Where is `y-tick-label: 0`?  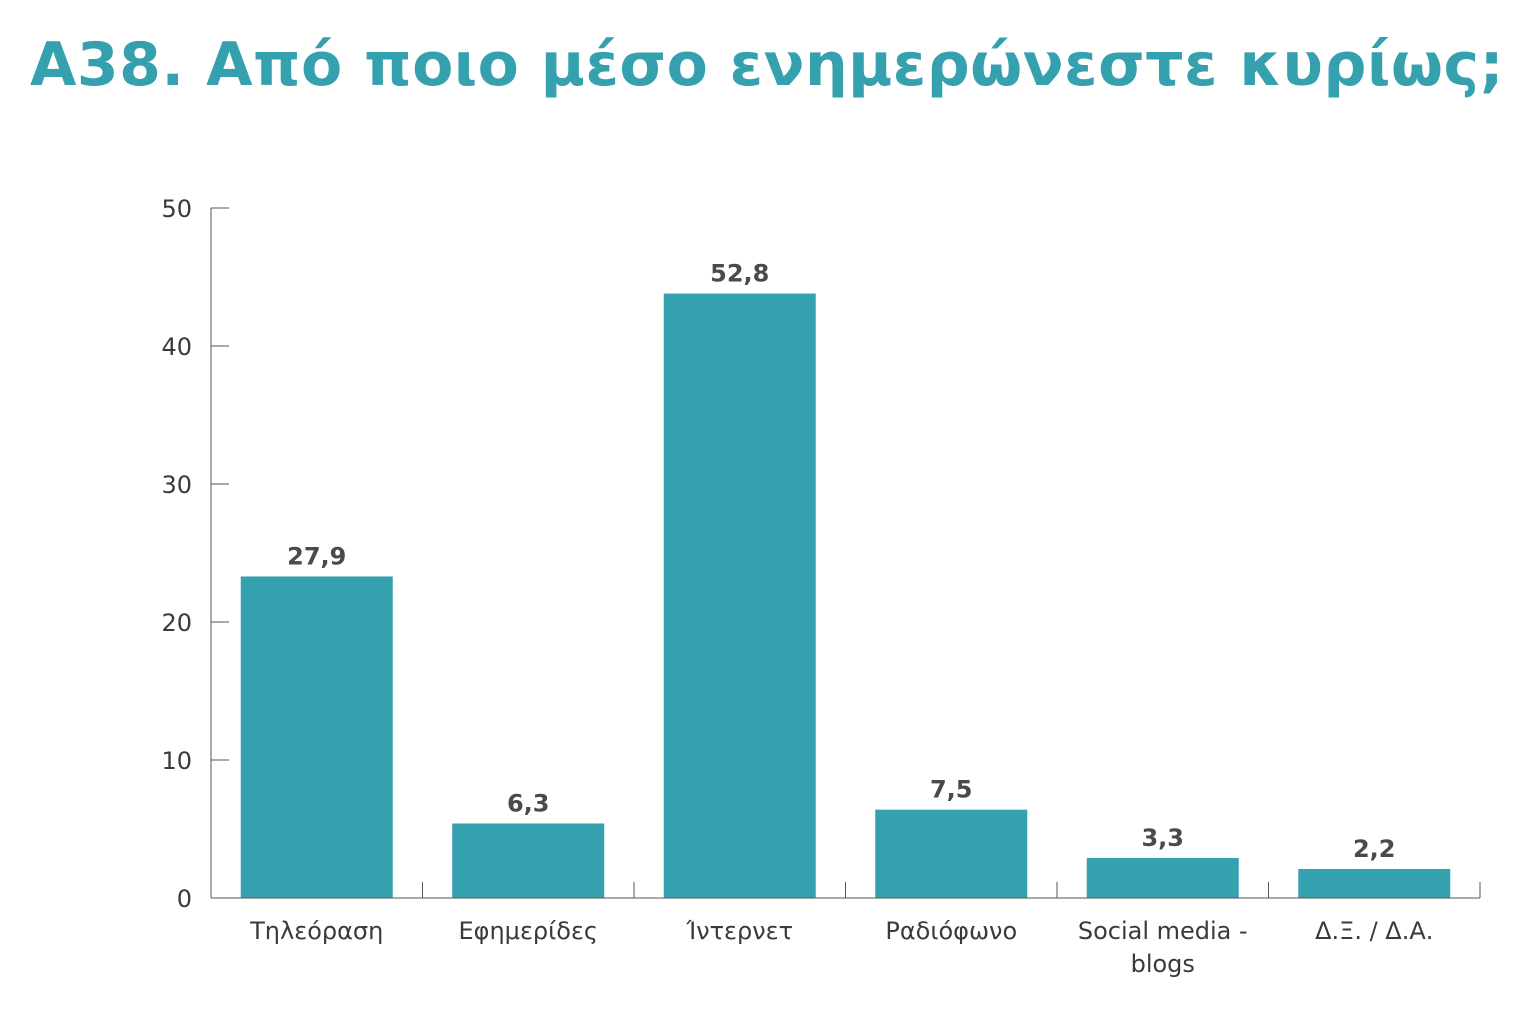
y-tick-label: 0 is located at coordinates (184, 899).